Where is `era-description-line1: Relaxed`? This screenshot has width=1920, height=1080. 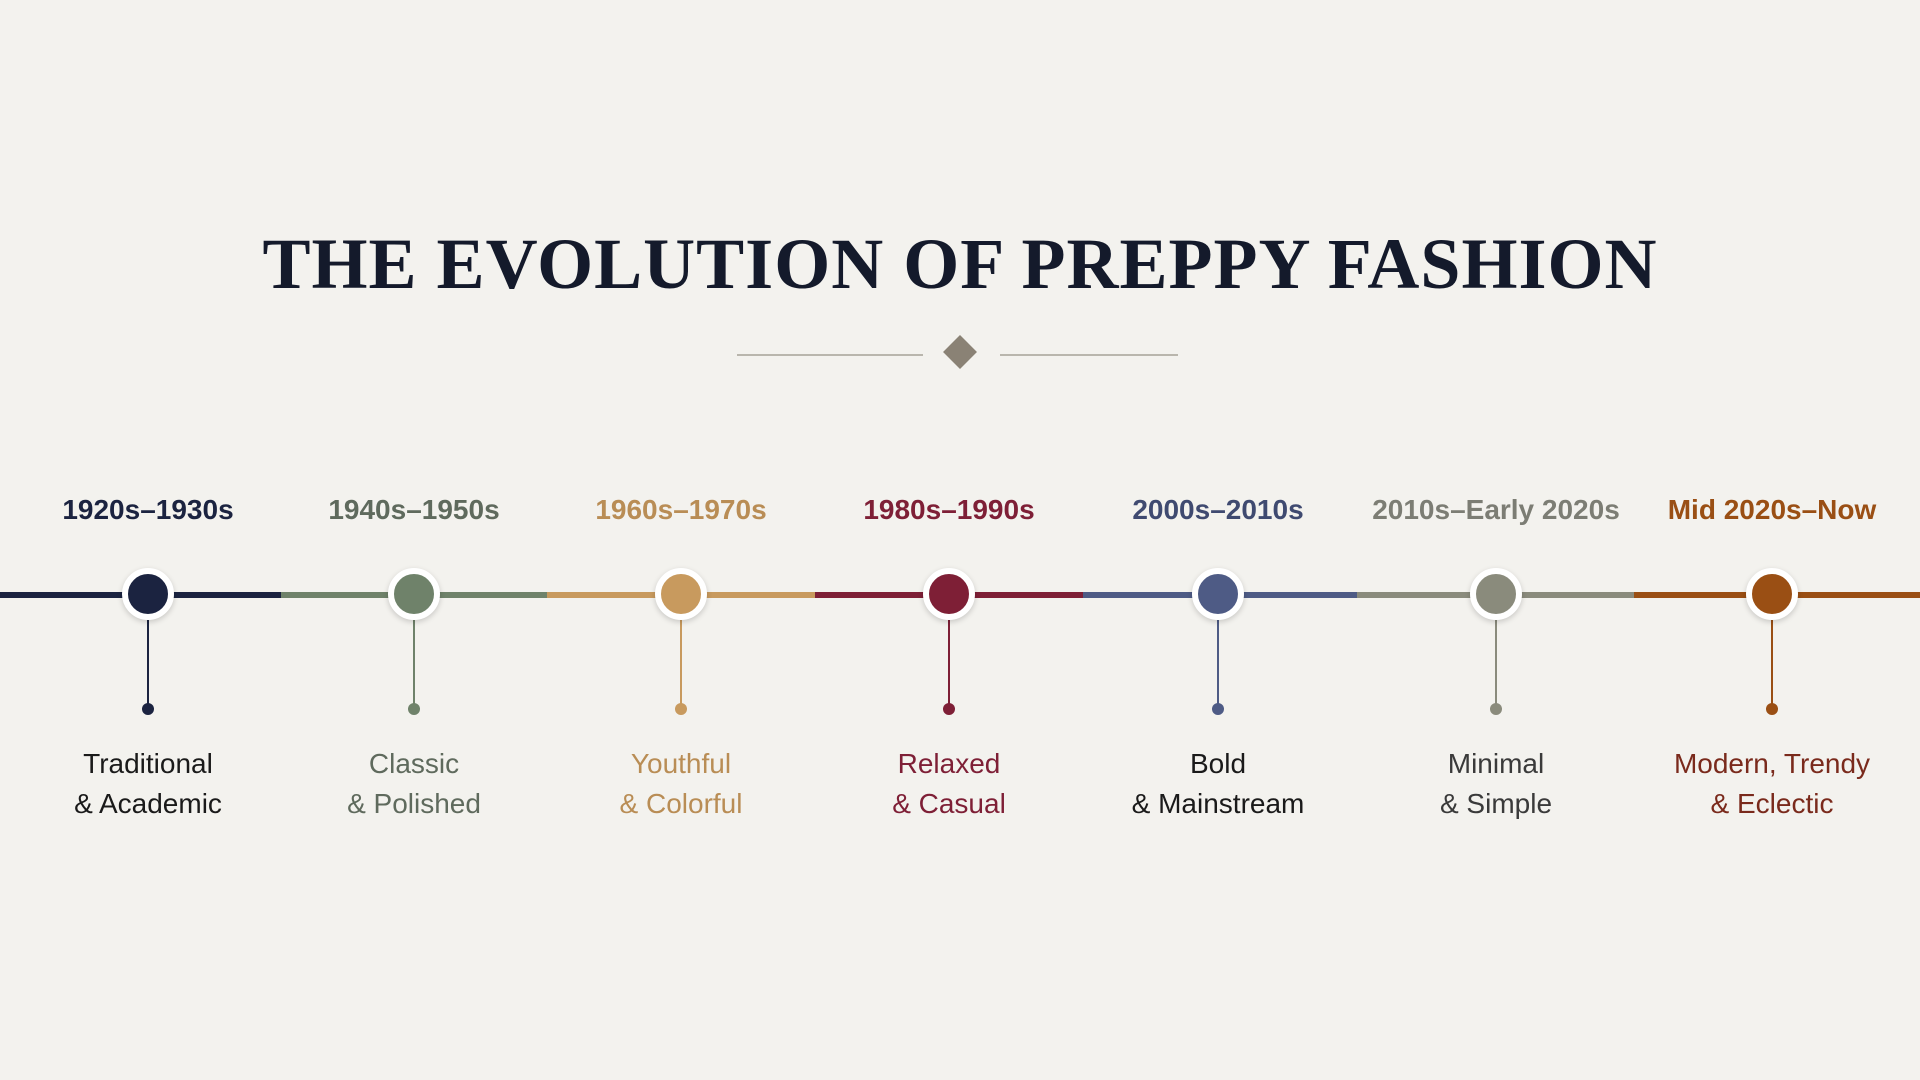 era-description-line1: Relaxed is located at coordinates (949, 763).